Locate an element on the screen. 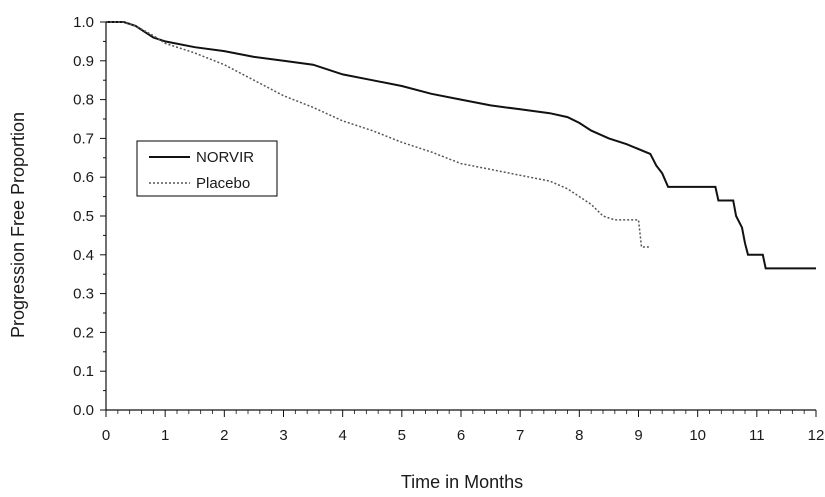 This screenshot has width=825, height=497. y-axis-title: Progression Free Proportion is located at coordinates (18, 225).